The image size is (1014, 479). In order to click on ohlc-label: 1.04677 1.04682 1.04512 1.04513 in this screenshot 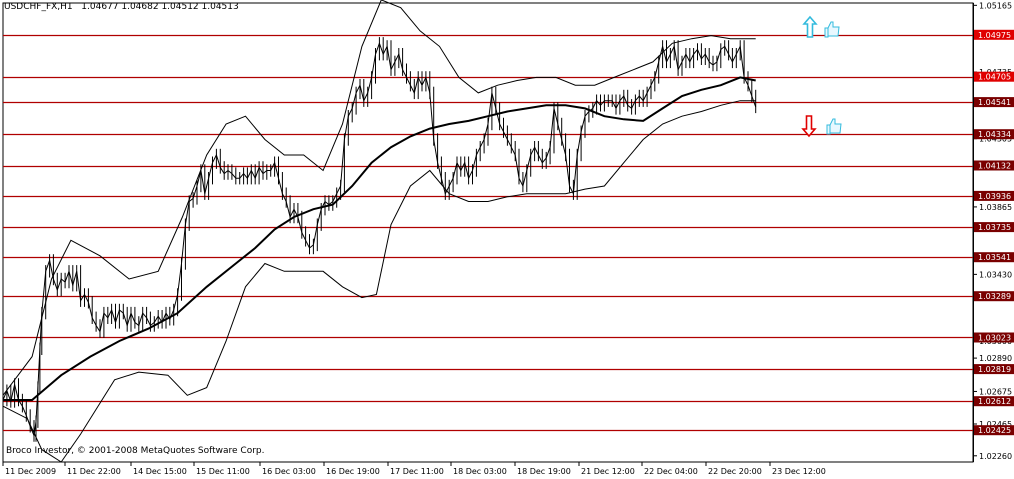, I will do `click(160, 7)`.